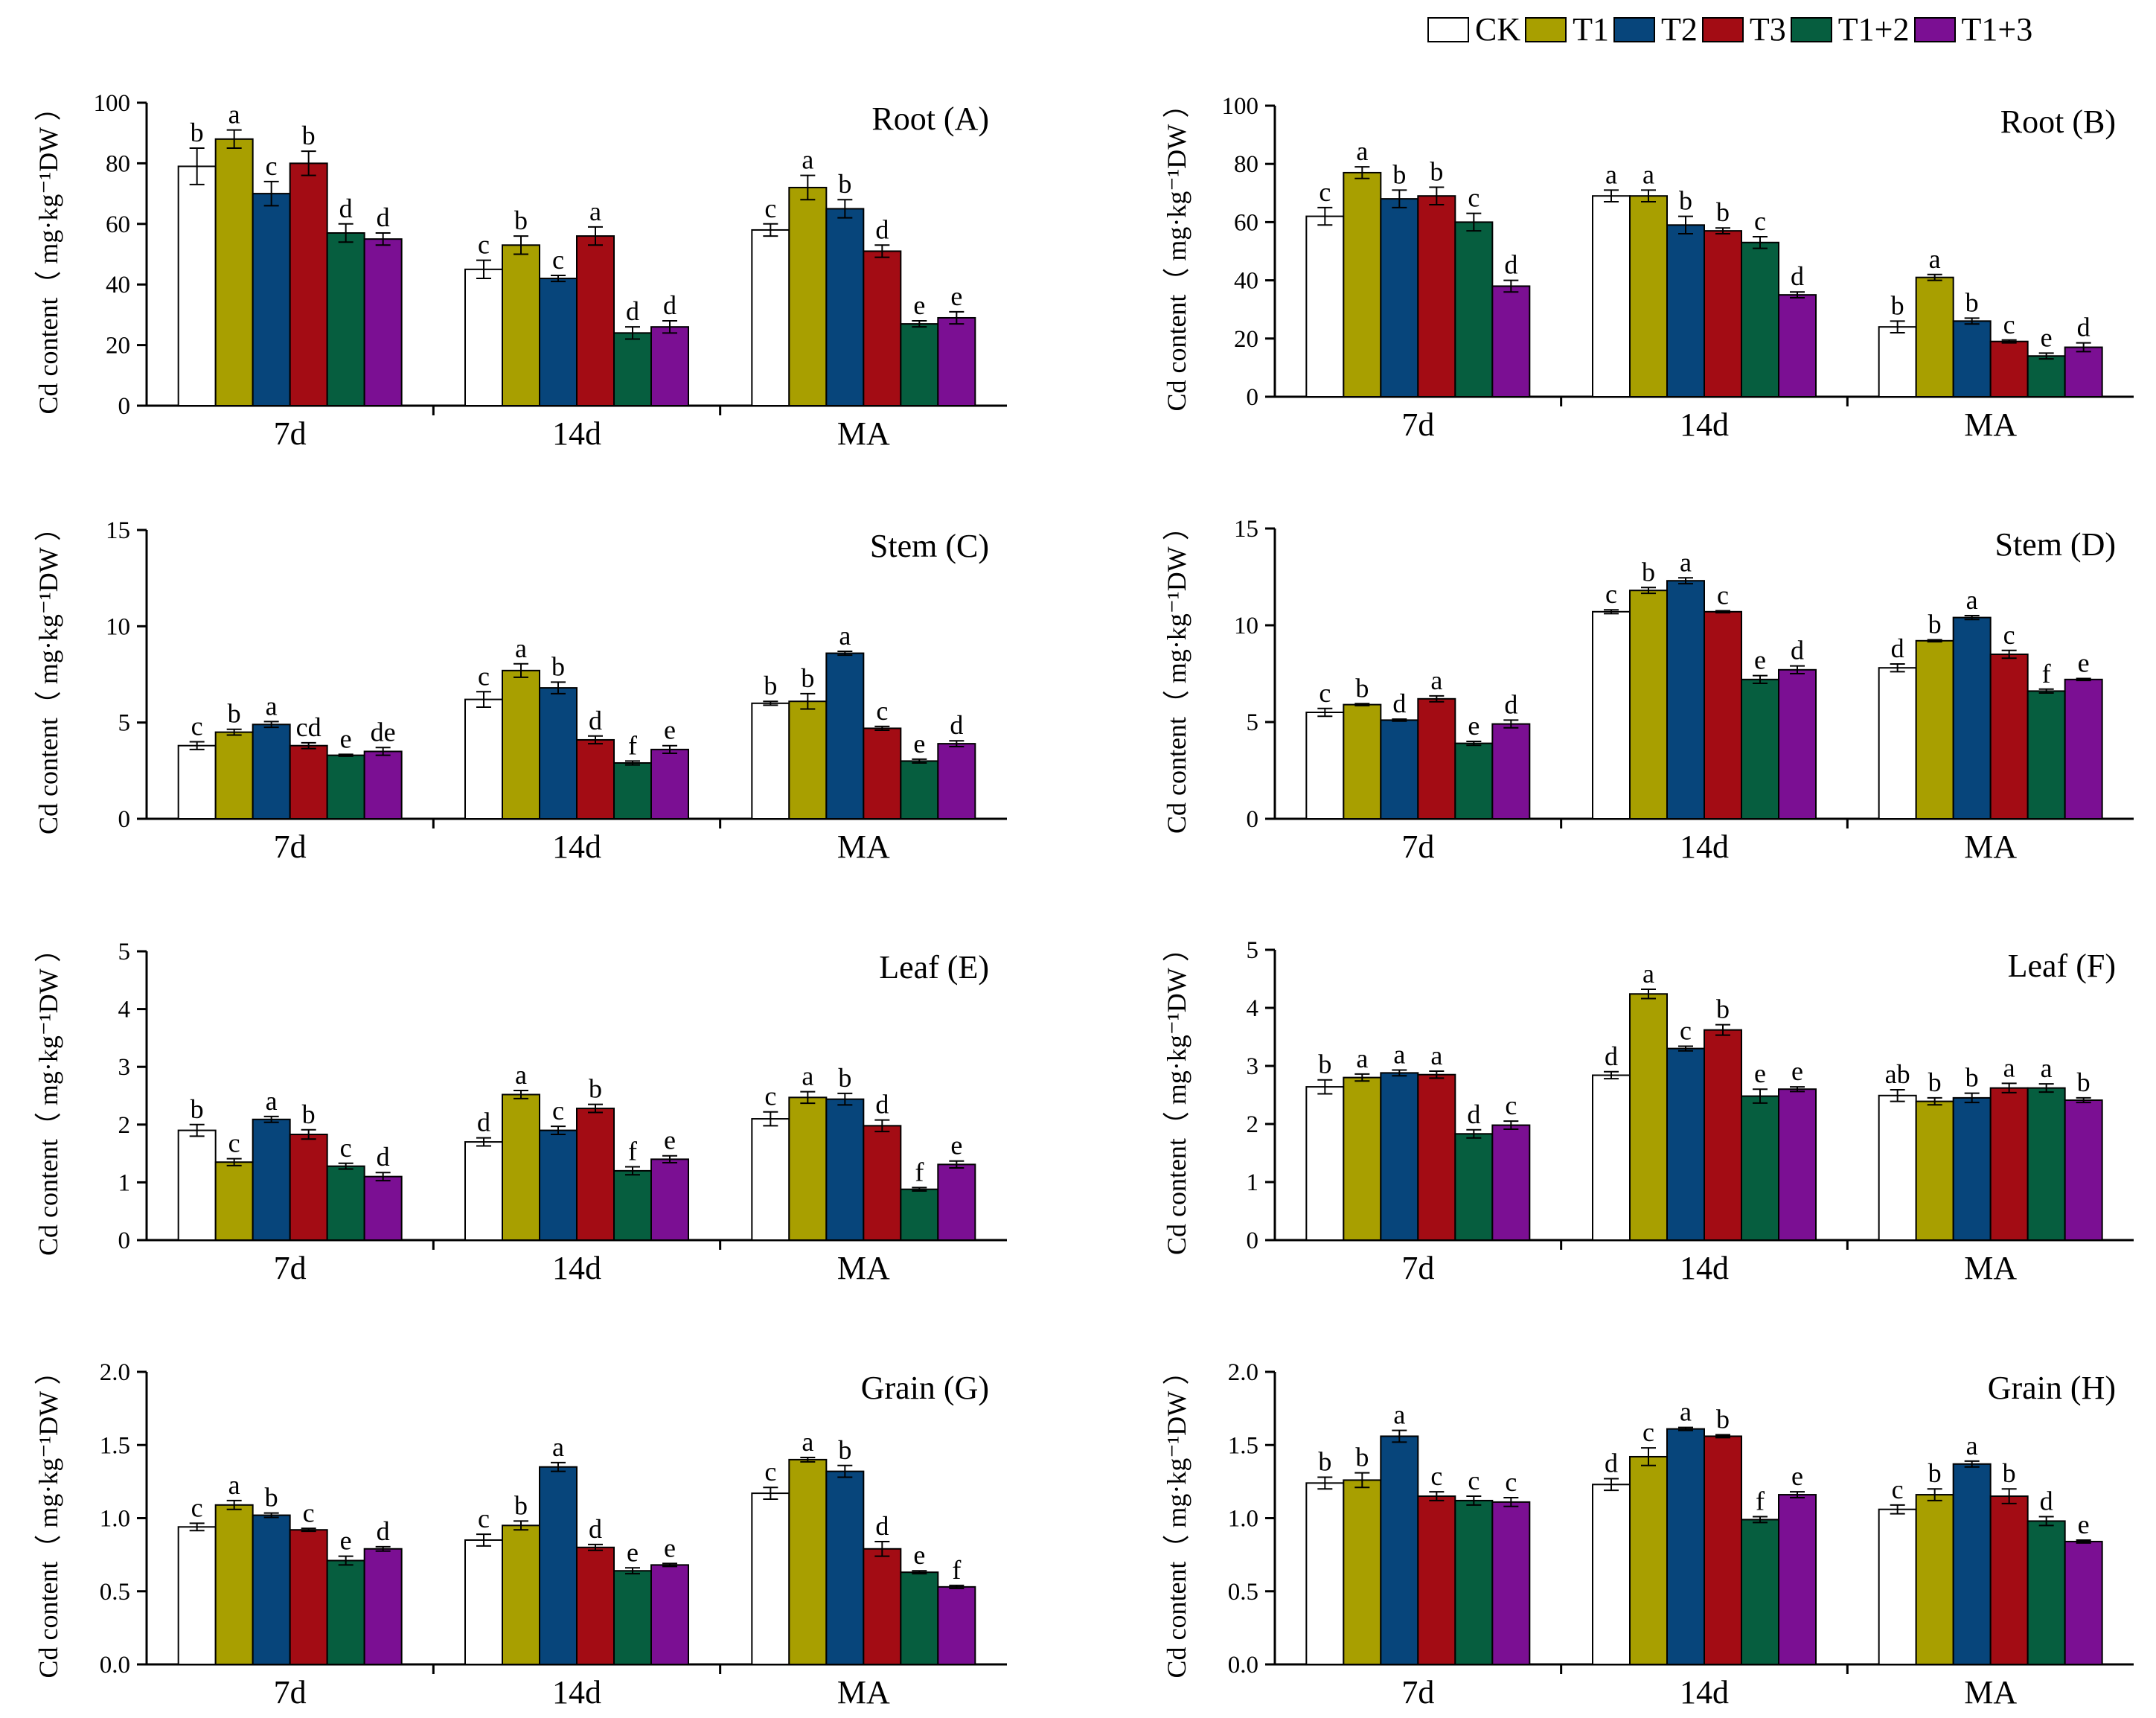 The image size is (2156, 1718). Describe the element at coordinates (1253, 1124) in the screenshot. I see `y-tick-label: 2` at that location.